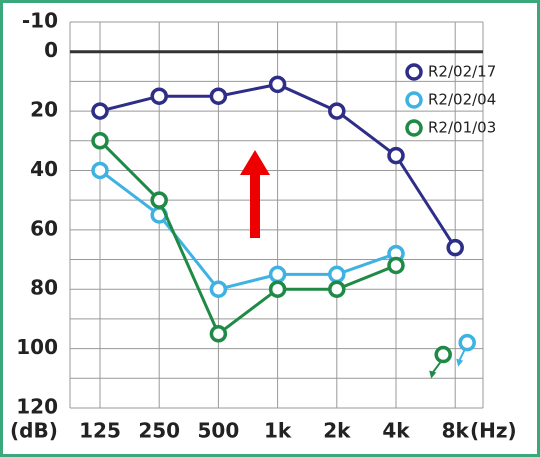 The image size is (540, 457). What do you see at coordinates (100, 431) in the screenshot?
I see `x-tick-label: 125` at bounding box center [100, 431].